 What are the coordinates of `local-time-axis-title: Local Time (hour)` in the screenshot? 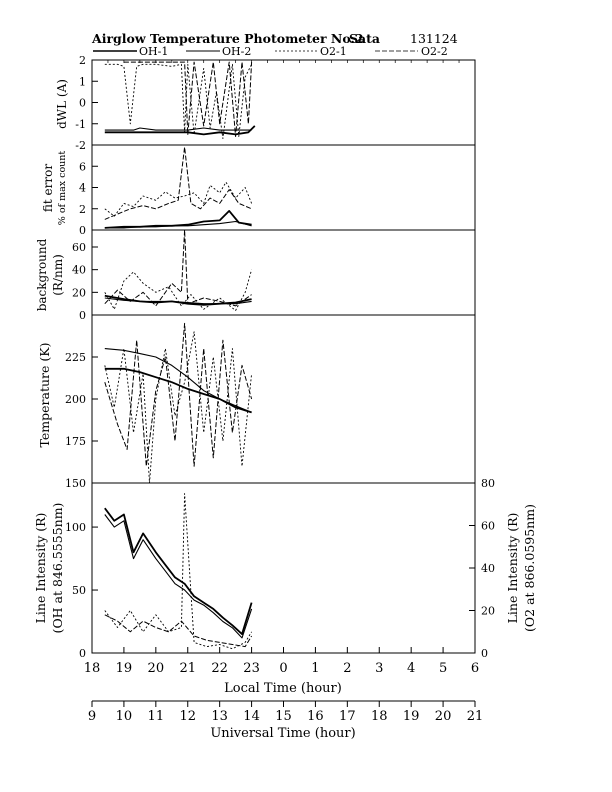 It's located at (283, 688).